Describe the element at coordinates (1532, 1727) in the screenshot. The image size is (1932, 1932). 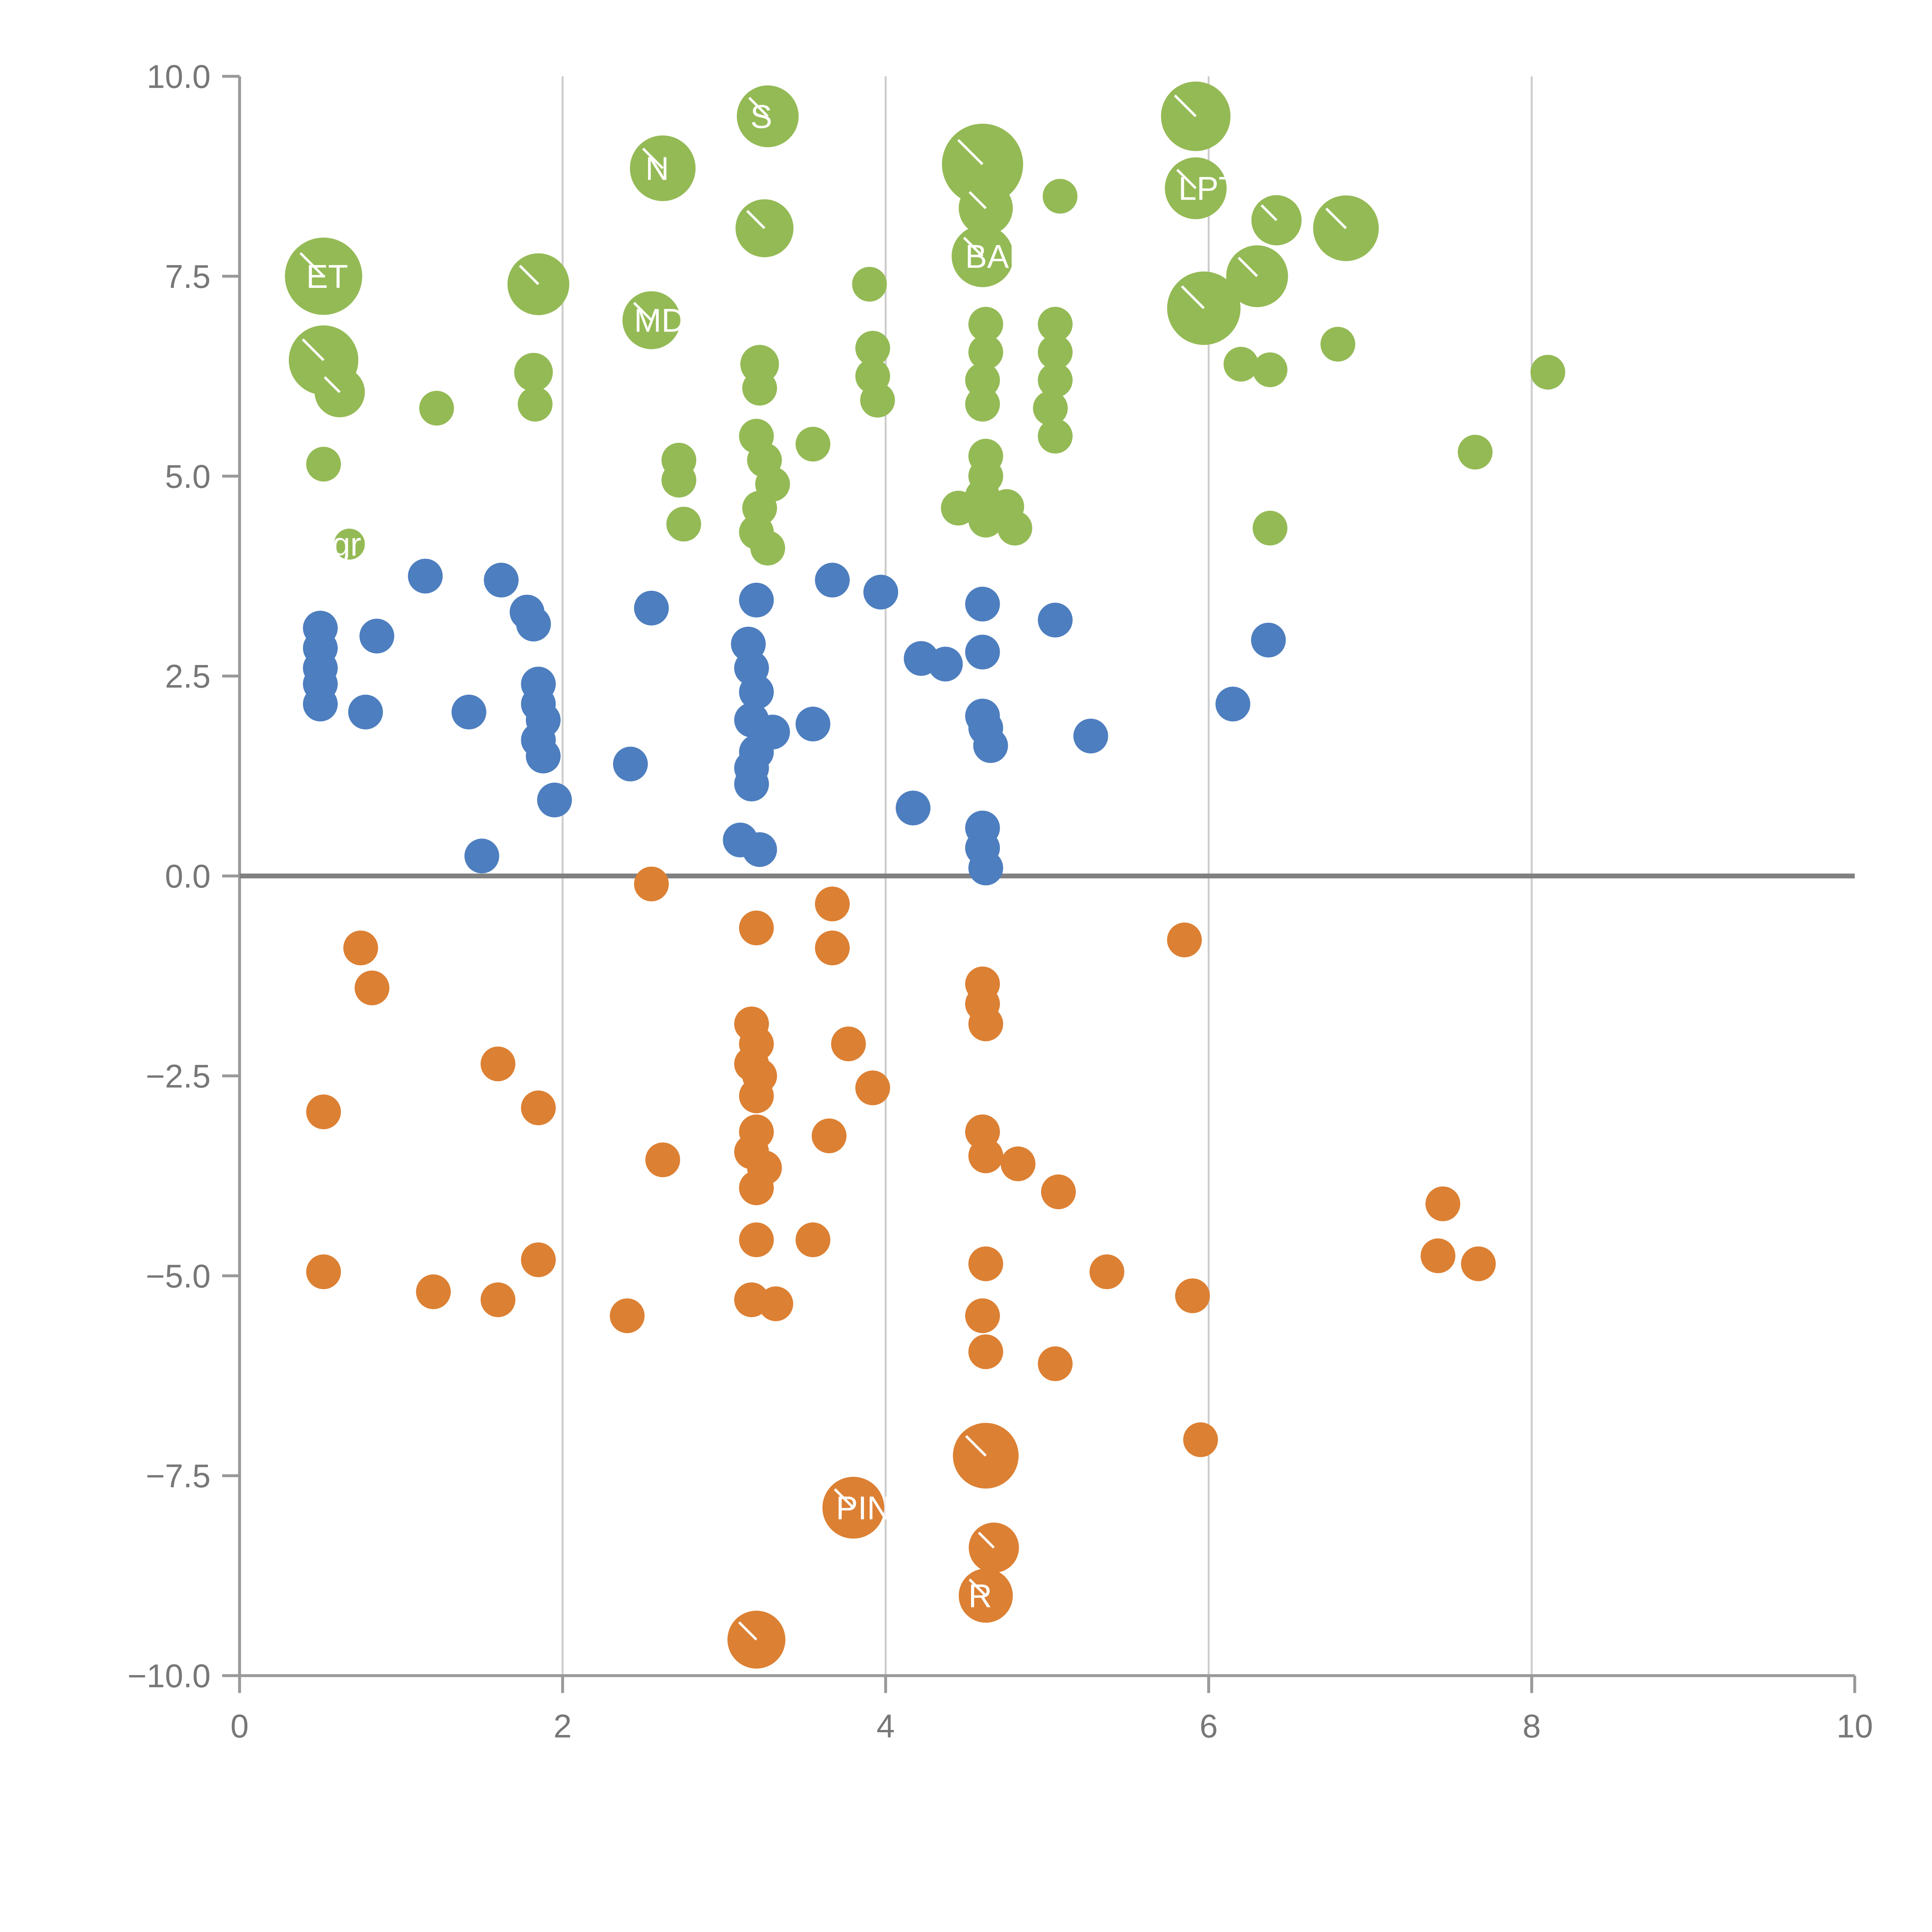
I see `x-tick-label: 8` at that location.